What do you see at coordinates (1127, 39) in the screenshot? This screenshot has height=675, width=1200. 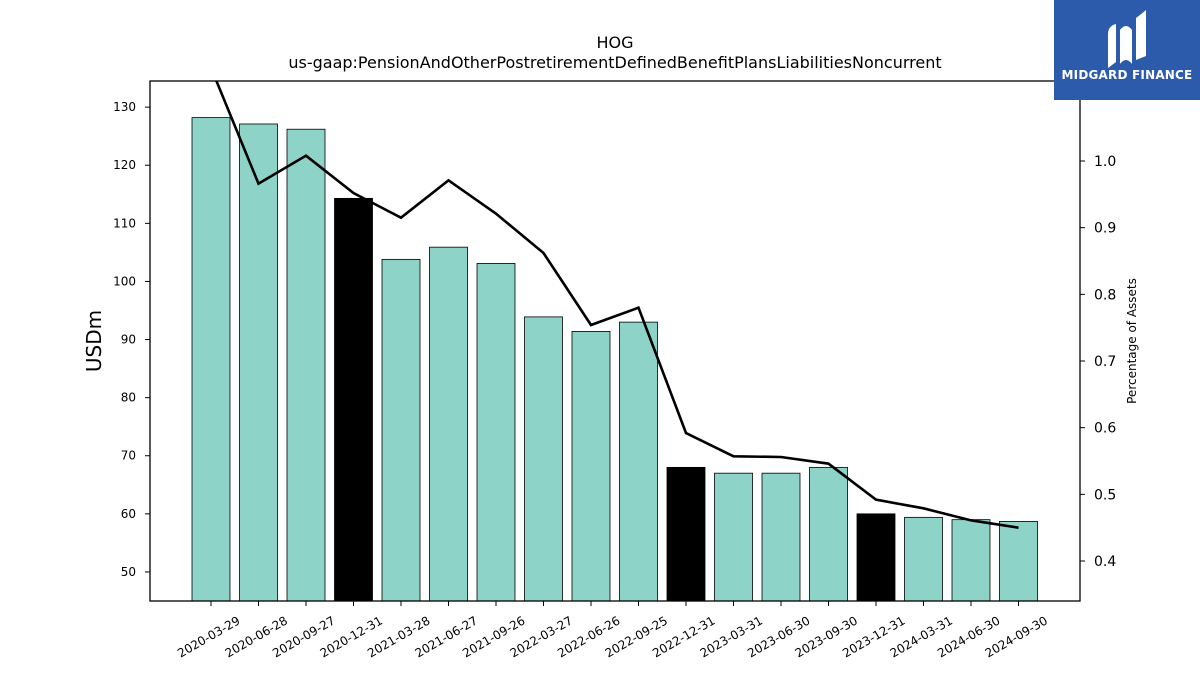 I see `logo-mark-icon` at bounding box center [1127, 39].